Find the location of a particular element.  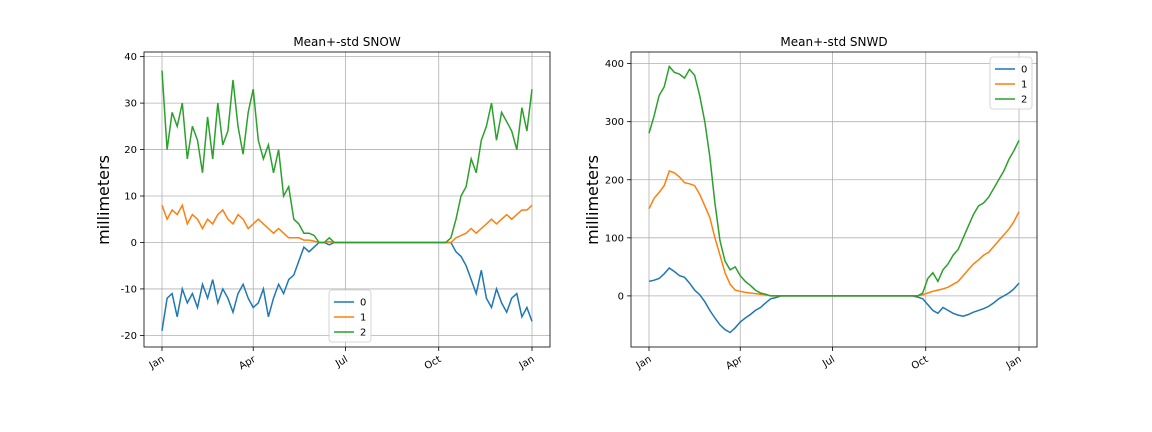

chart-title: Mean+-std SNWD is located at coordinates (833, 42).